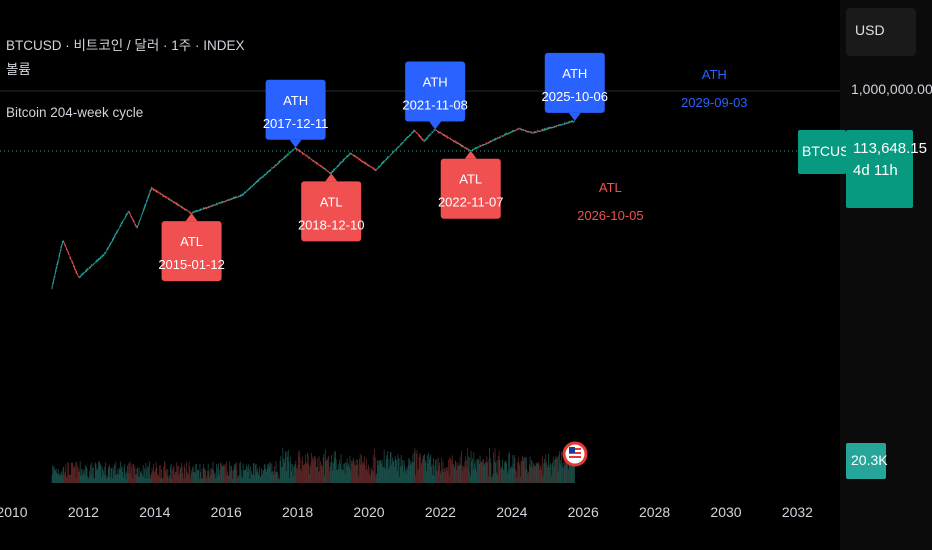  I want to click on symbol-legend: BTCUSD · 비트코인 / 달러 · 1주 · INDEX, so click(125, 45).